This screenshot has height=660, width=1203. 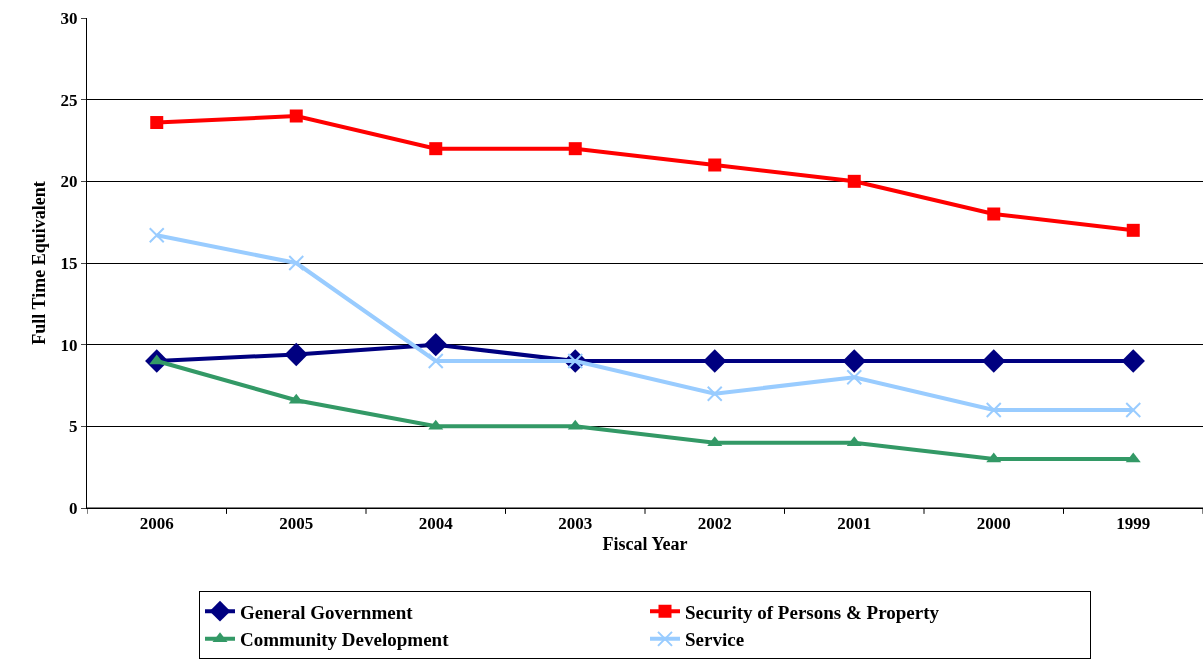 What do you see at coordinates (645, 543) in the screenshot?
I see `x-axis-title: Fiscal Year` at bounding box center [645, 543].